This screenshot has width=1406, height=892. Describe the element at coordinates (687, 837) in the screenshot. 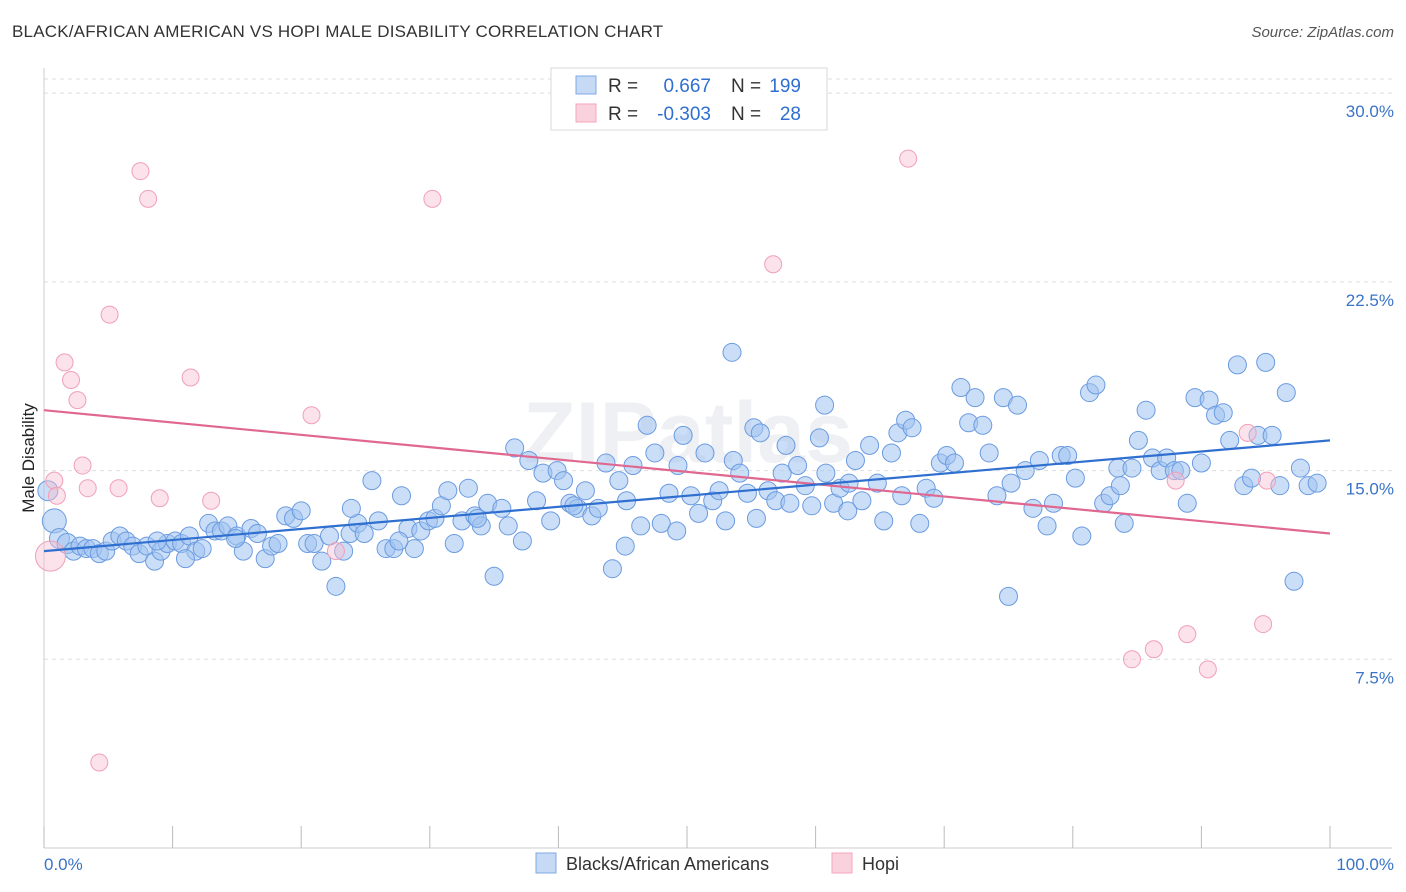

I see `x-axis-ticks` at that location.